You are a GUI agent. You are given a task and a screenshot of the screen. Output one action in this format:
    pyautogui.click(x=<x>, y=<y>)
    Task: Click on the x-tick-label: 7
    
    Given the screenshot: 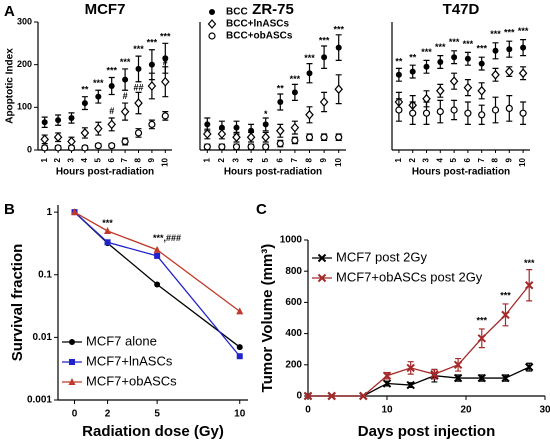 What is the action you would take?
    pyautogui.click(x=294, y=159)
    